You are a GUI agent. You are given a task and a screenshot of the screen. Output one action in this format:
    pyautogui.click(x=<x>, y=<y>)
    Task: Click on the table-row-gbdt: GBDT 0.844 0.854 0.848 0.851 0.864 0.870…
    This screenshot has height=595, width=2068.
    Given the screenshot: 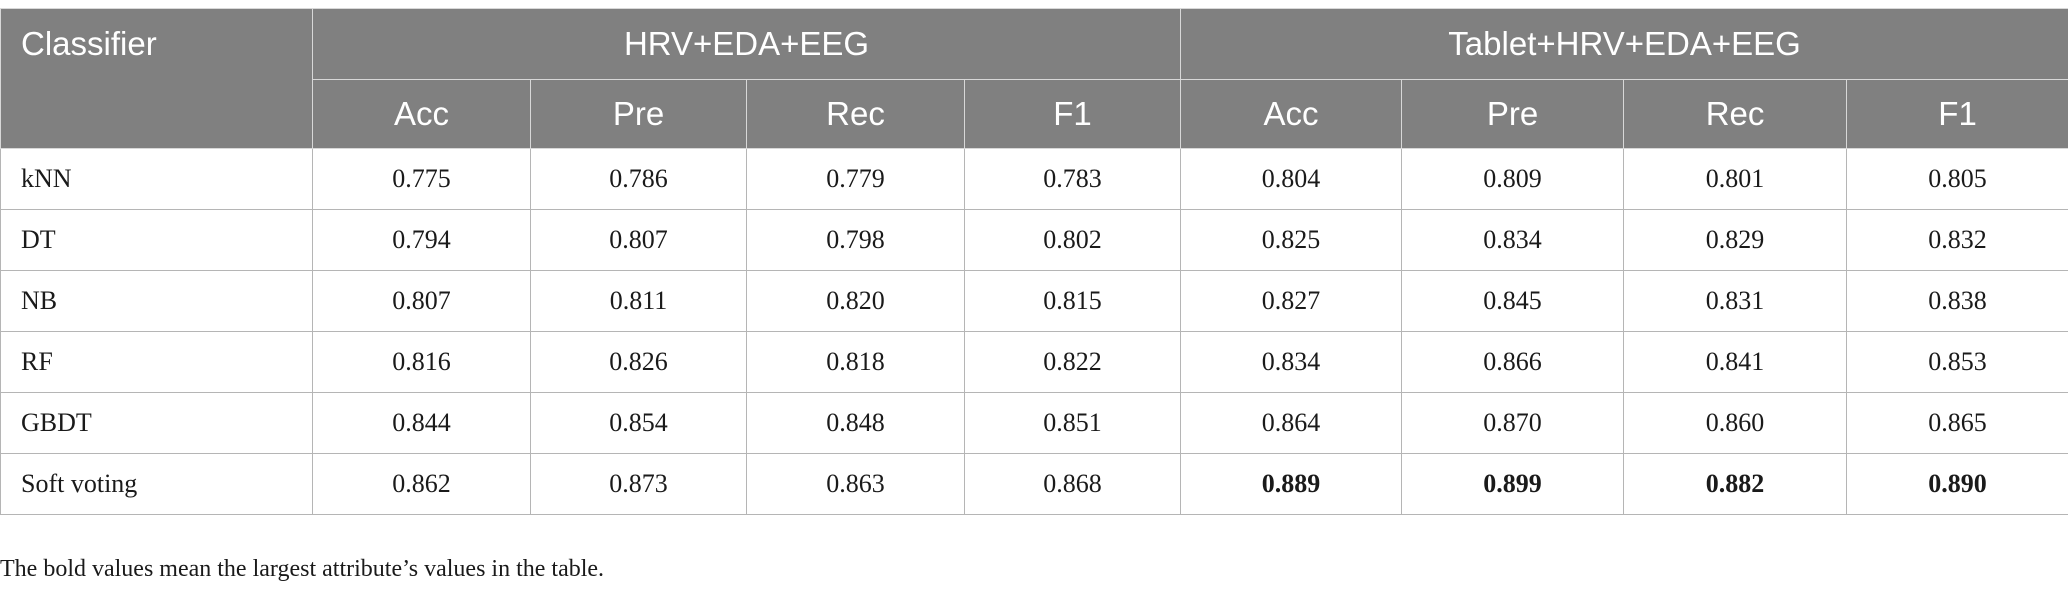 What is the action you would take?
    pyautogui.click(x=1034, y=423)
    